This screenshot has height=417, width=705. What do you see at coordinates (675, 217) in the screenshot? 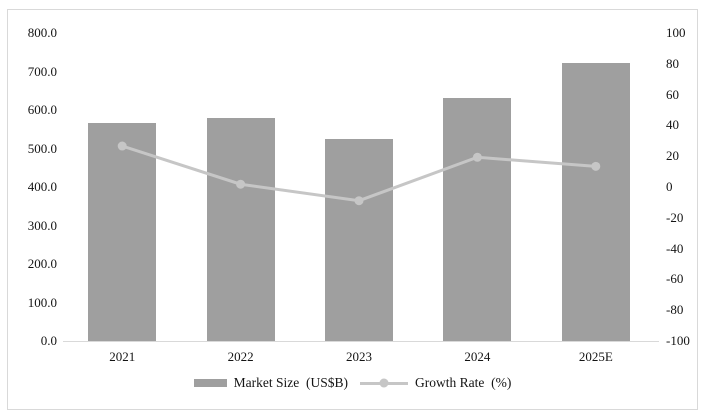
I see `right-axis-tick--20: -20` at bounding box center [675, 217].